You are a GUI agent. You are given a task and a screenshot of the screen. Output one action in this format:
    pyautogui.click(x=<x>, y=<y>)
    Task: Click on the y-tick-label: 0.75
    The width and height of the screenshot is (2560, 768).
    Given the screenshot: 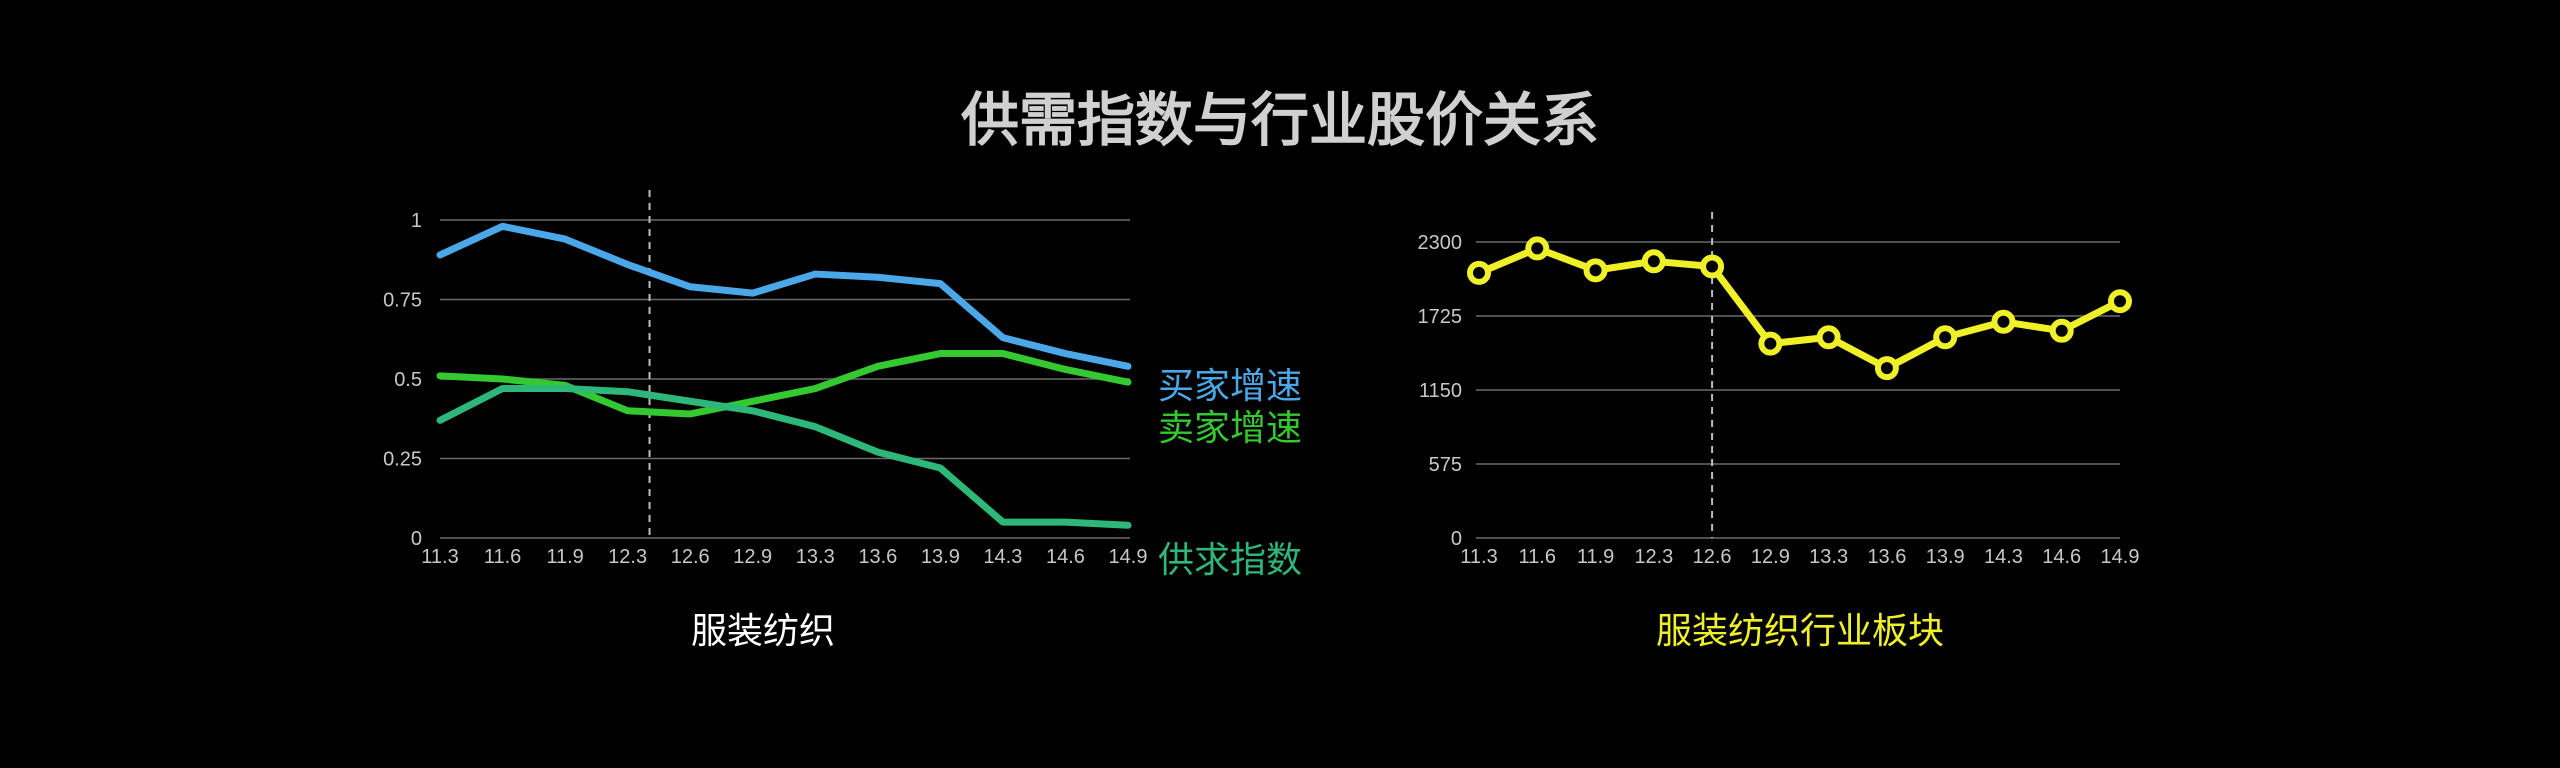 What is the action you would take?
    pyautogui.click(x=402, y=301)
    